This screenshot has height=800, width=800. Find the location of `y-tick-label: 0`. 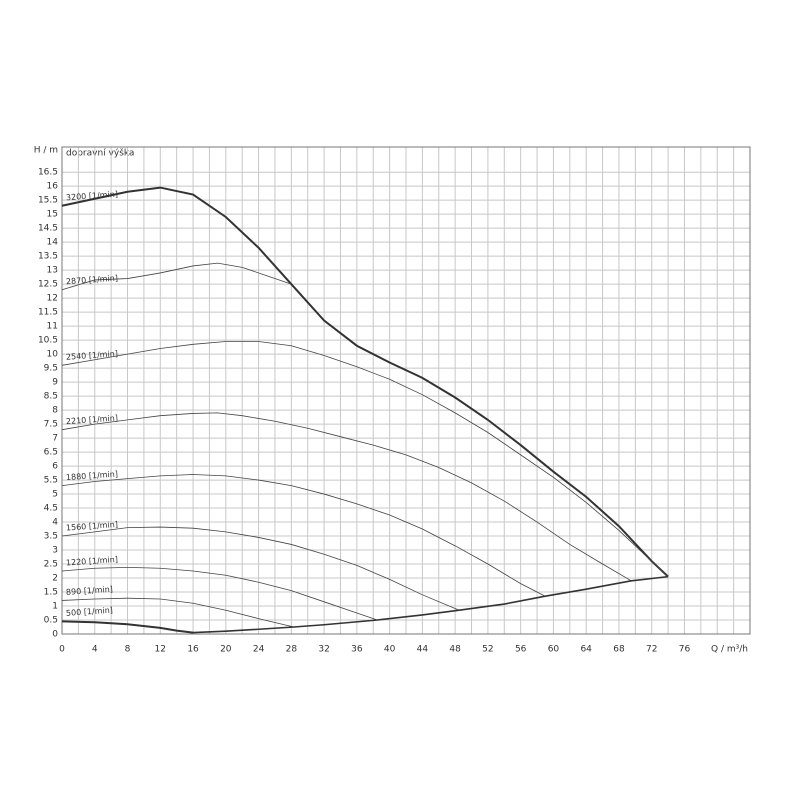

y-tick-label: 0 is located at coordinates (55, 635).